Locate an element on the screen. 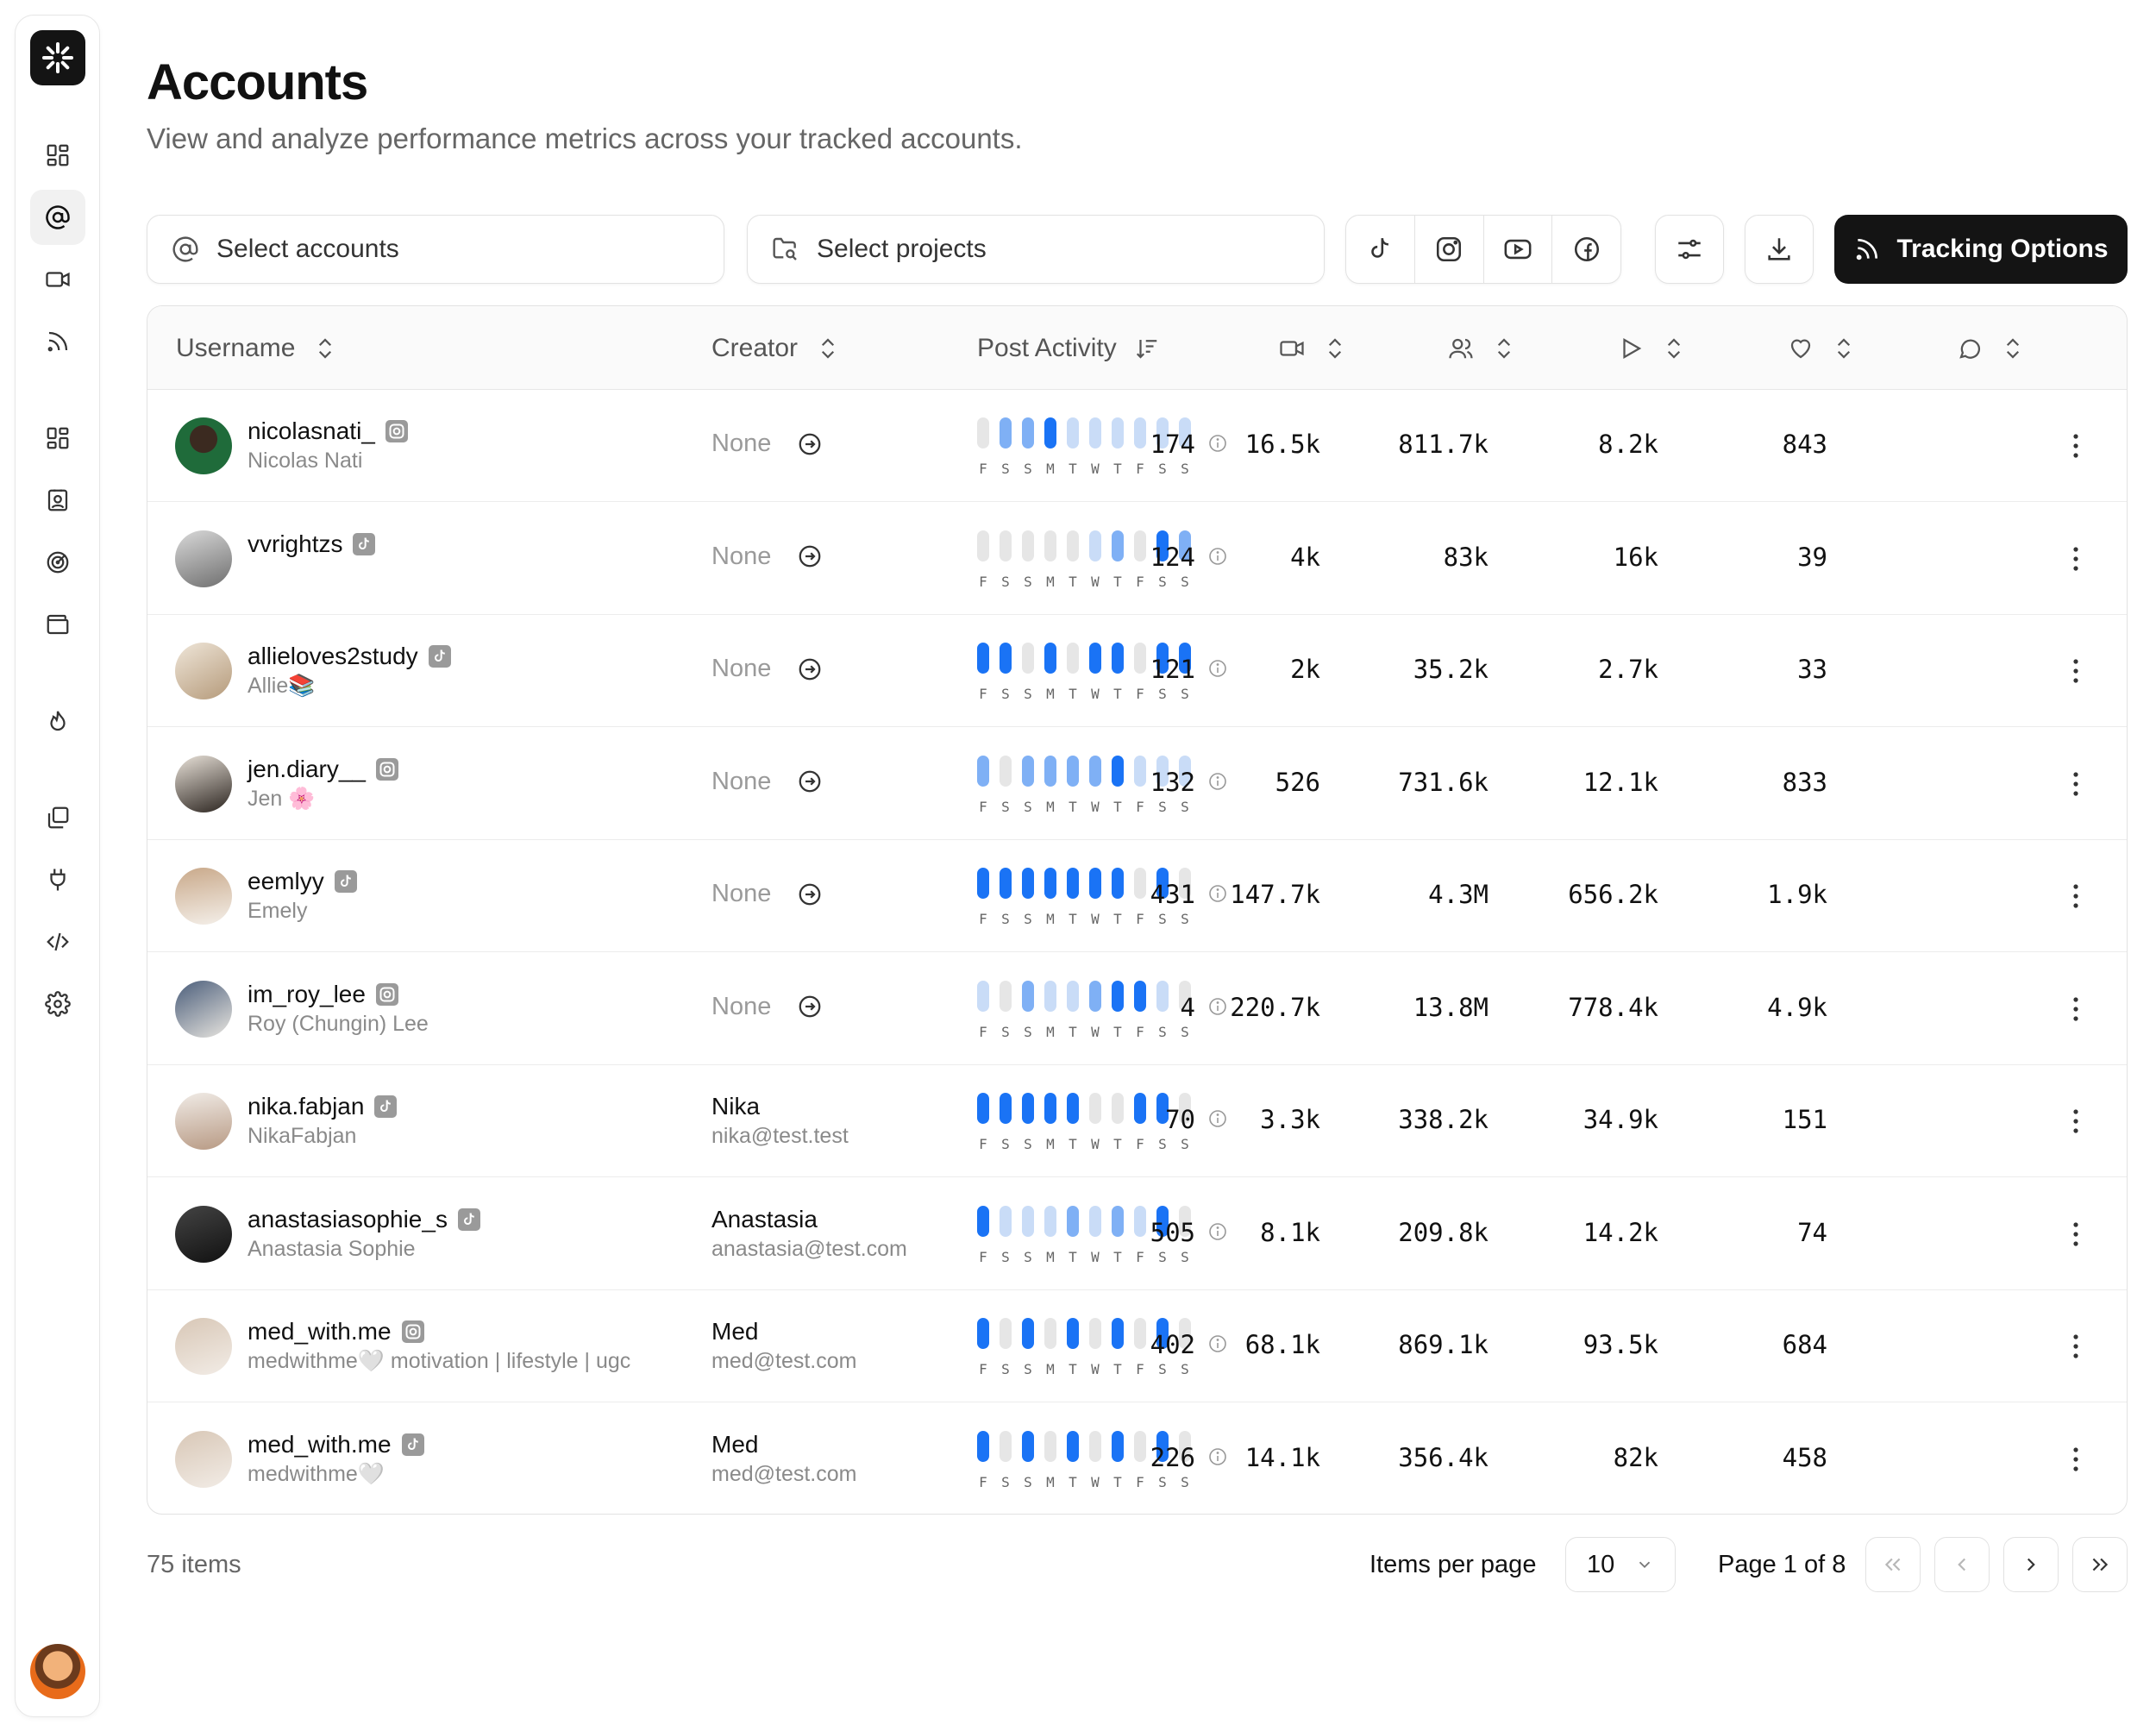  metric-videos: 402 is located at coordinates (1172, 1345).